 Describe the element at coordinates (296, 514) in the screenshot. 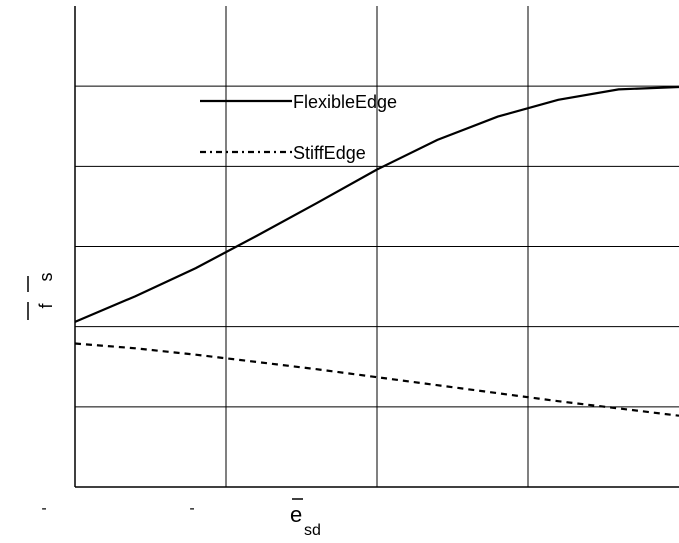

I see `x-label-main: e` at that location.